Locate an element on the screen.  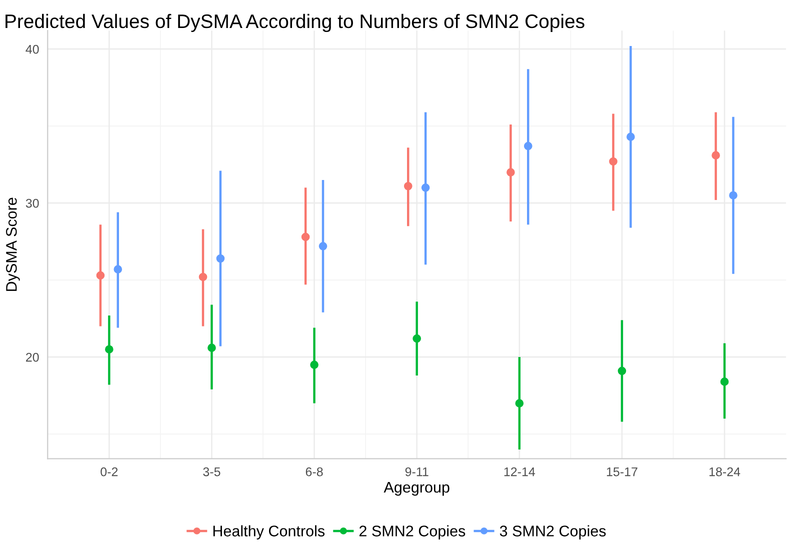
x-tick-label: 12-14 is located at coordinates (520, 471).